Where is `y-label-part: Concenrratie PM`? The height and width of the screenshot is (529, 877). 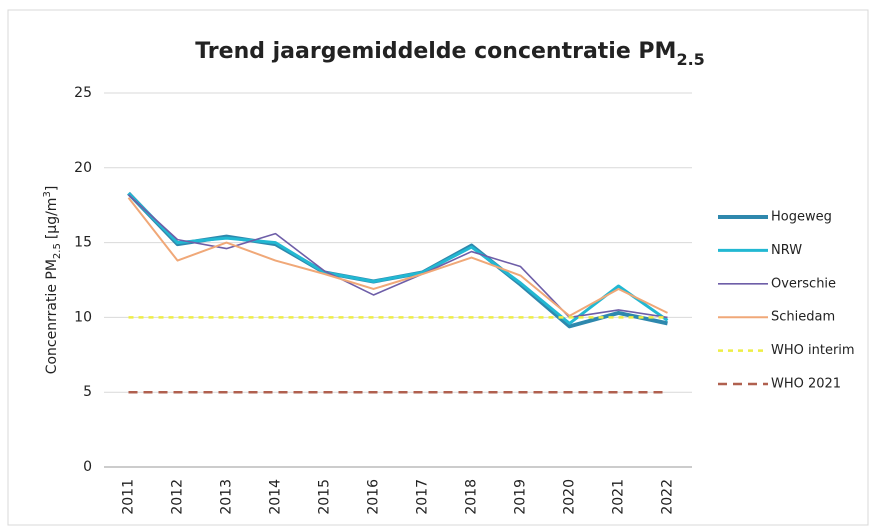 y-label-part: Concenrratie PM is located at coordinates (52, 316).